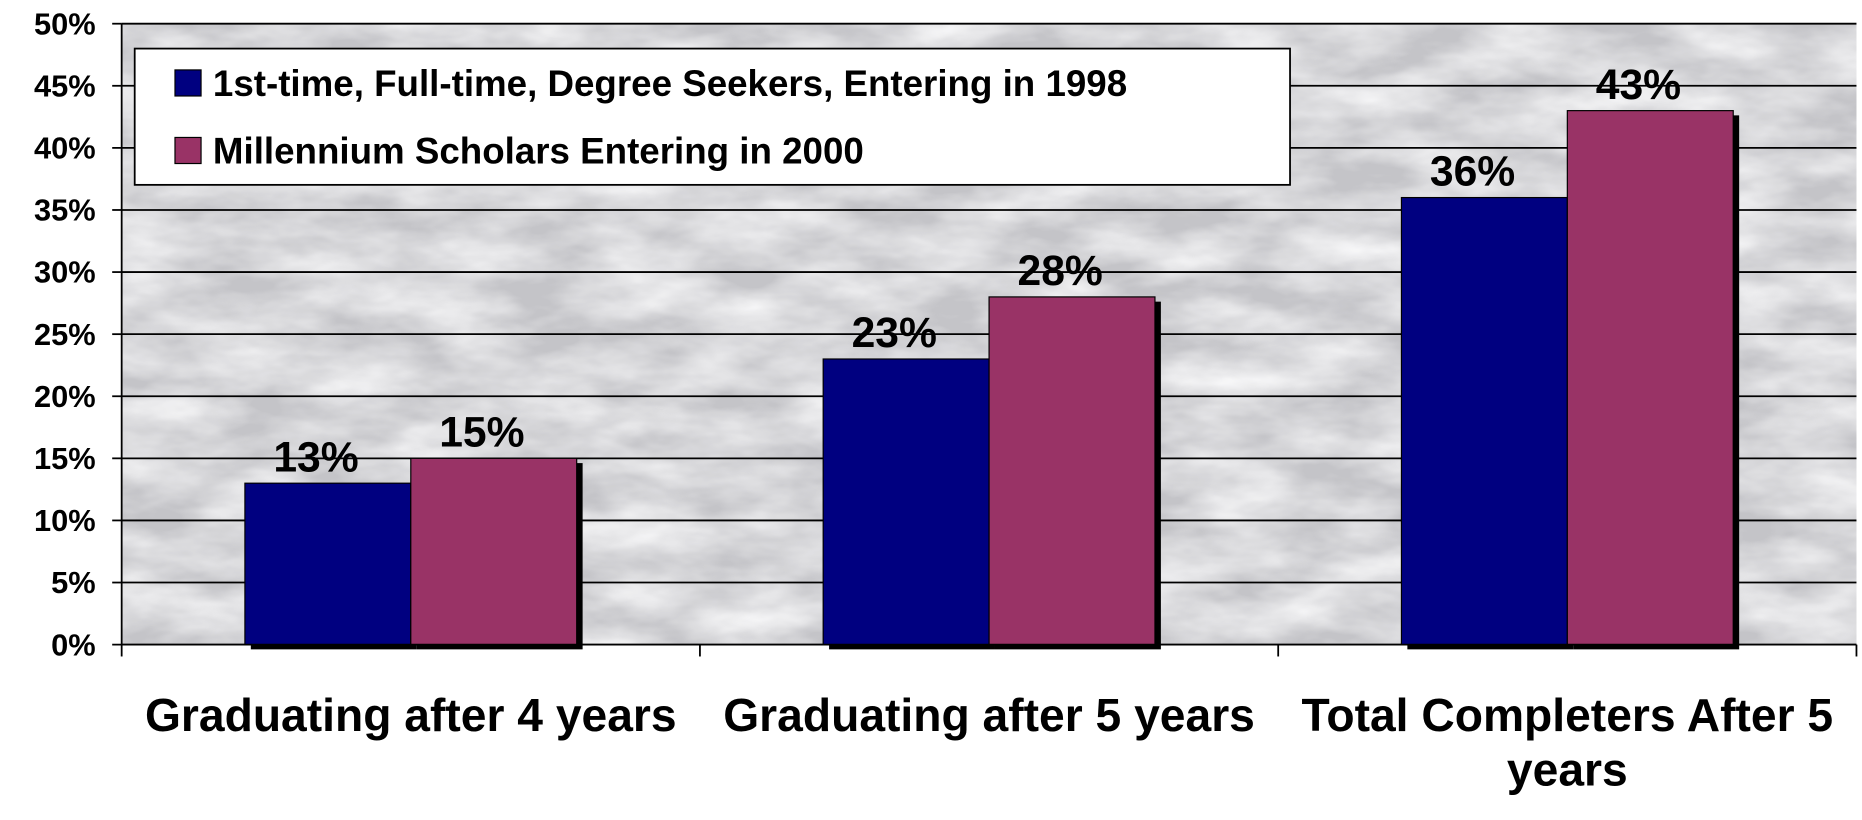 This screenshot has height=820, width=1862. Describe the element at coordinates (1059, 271) in the screenshot. I see `data-label: 28%` at that location.